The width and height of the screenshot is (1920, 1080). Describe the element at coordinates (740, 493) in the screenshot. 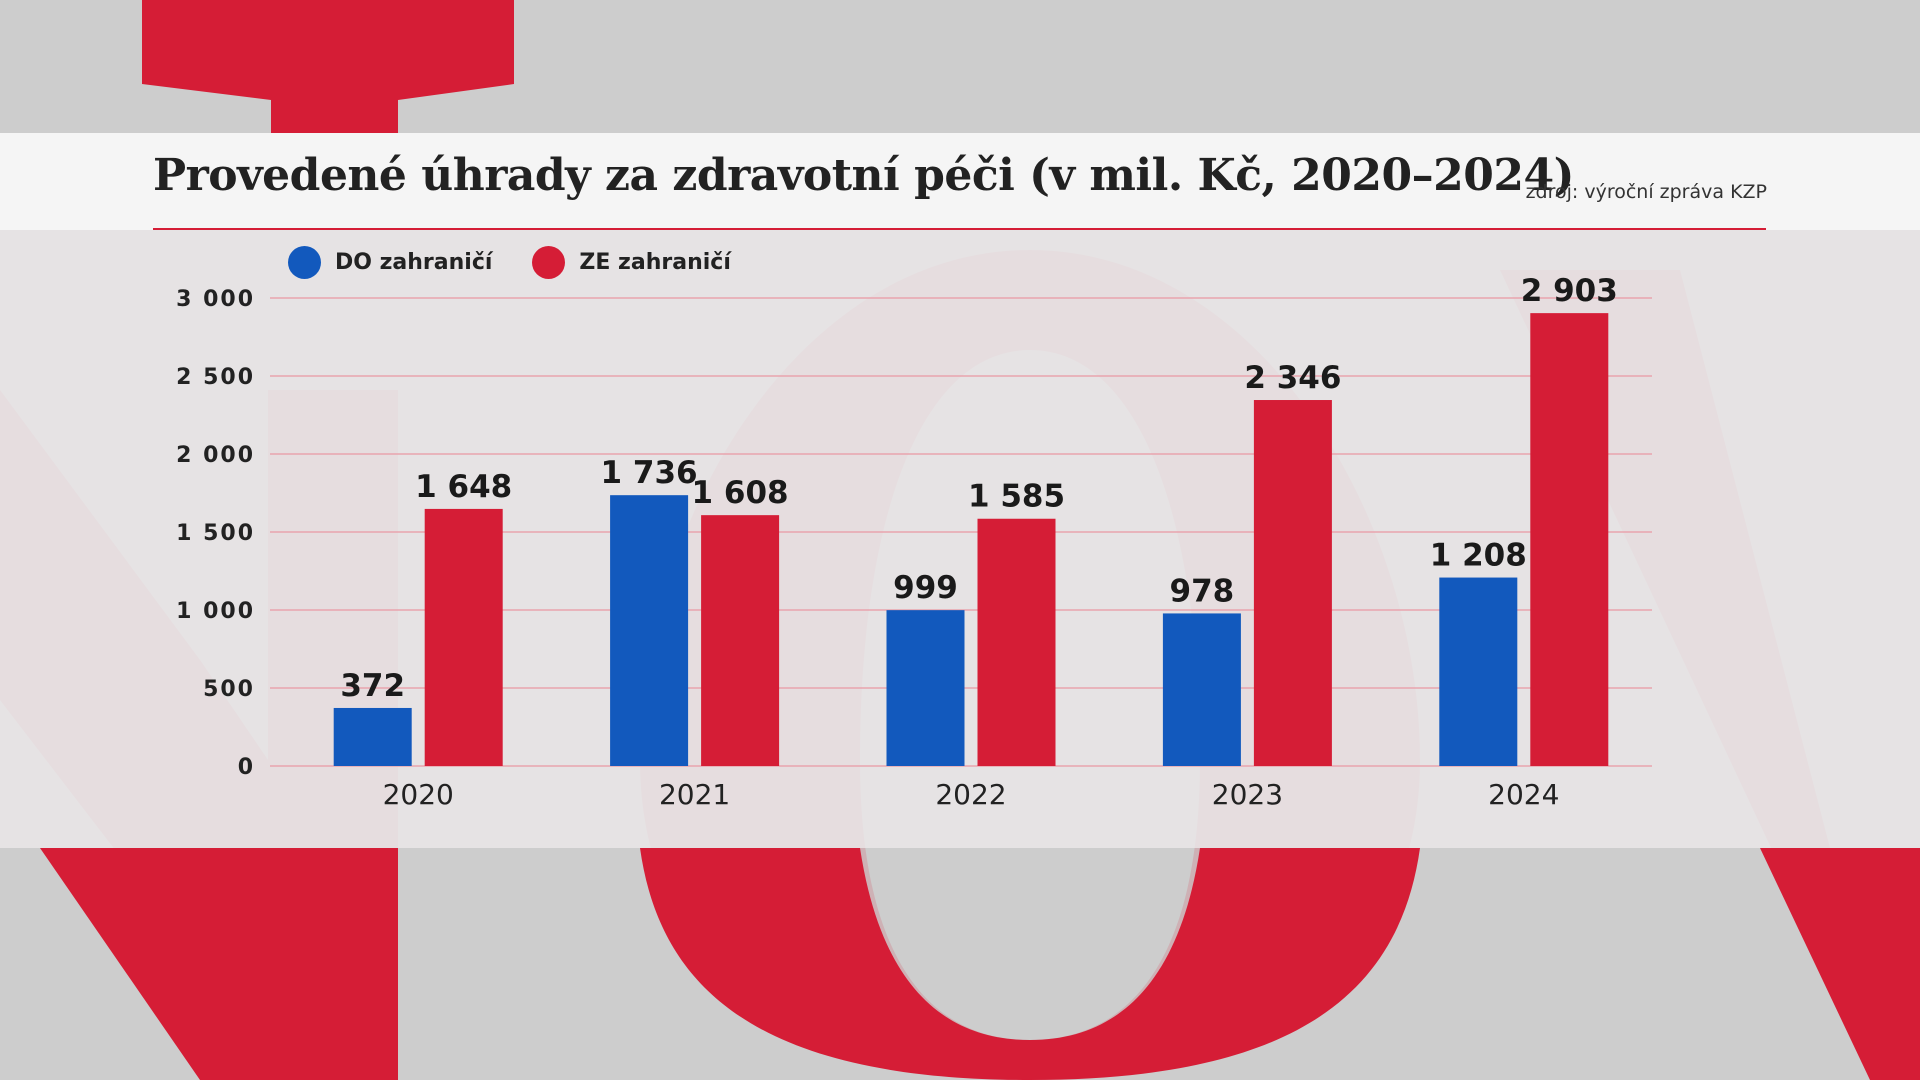

I see `data-label: 1 608` at that location.